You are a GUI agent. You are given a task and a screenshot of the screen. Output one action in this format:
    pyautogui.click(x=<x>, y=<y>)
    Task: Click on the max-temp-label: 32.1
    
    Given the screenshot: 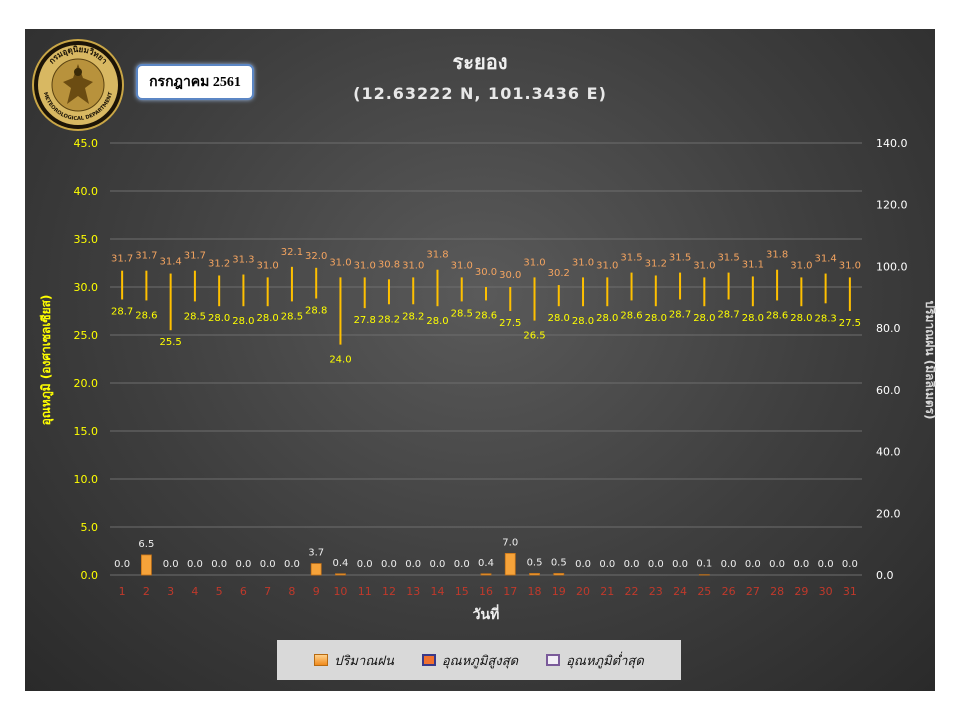 What is the action you would take?
    pyautogui.click(x=292, y=252)
    